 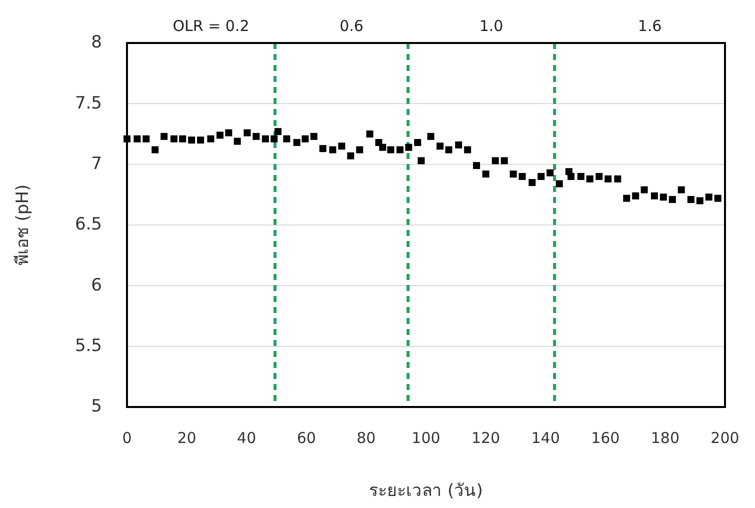 I want to click on y-axis-title: พีเอช (pH), so click(x=23, y=225).